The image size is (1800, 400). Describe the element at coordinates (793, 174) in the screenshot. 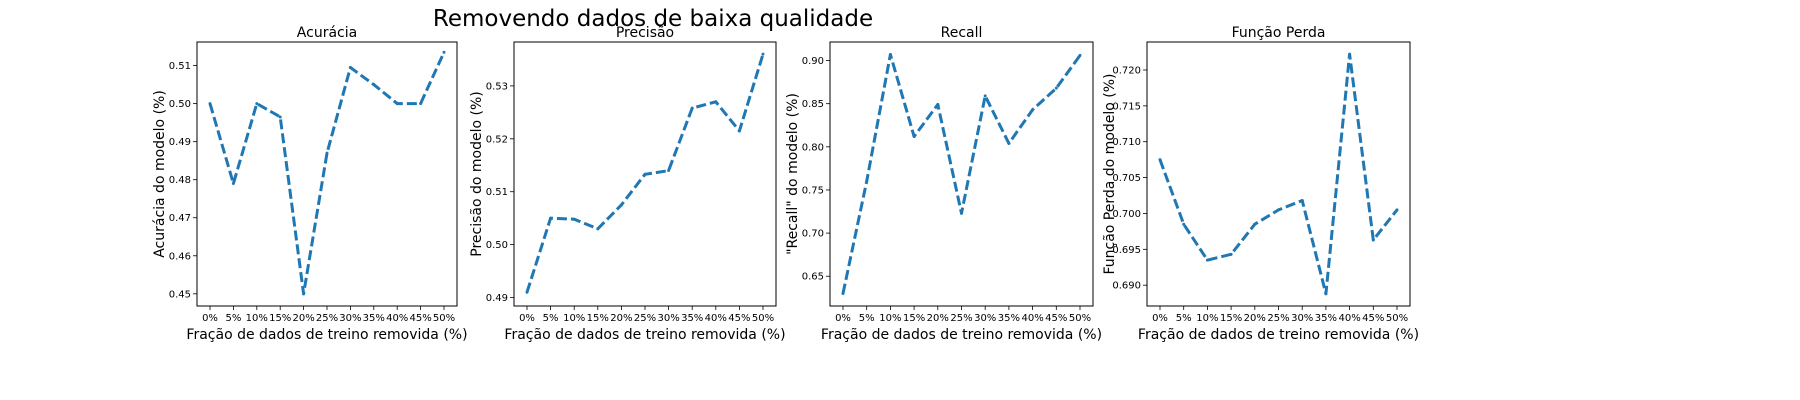

I see `y-axis-label: "Recall" do modelo (%)` at that location.